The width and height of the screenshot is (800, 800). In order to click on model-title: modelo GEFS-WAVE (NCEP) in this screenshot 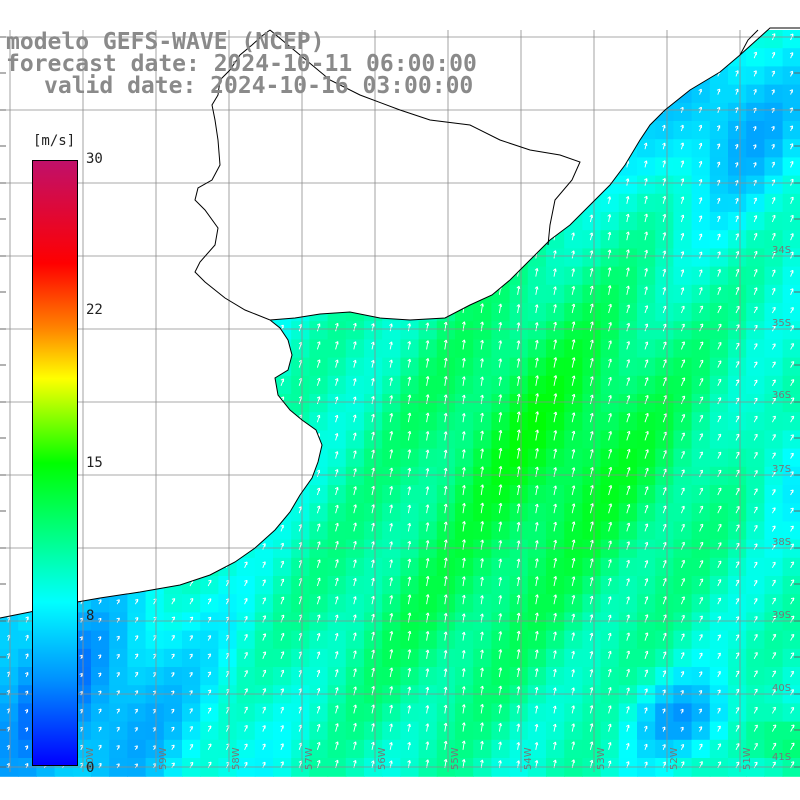, I will do `click(165, 42)`.